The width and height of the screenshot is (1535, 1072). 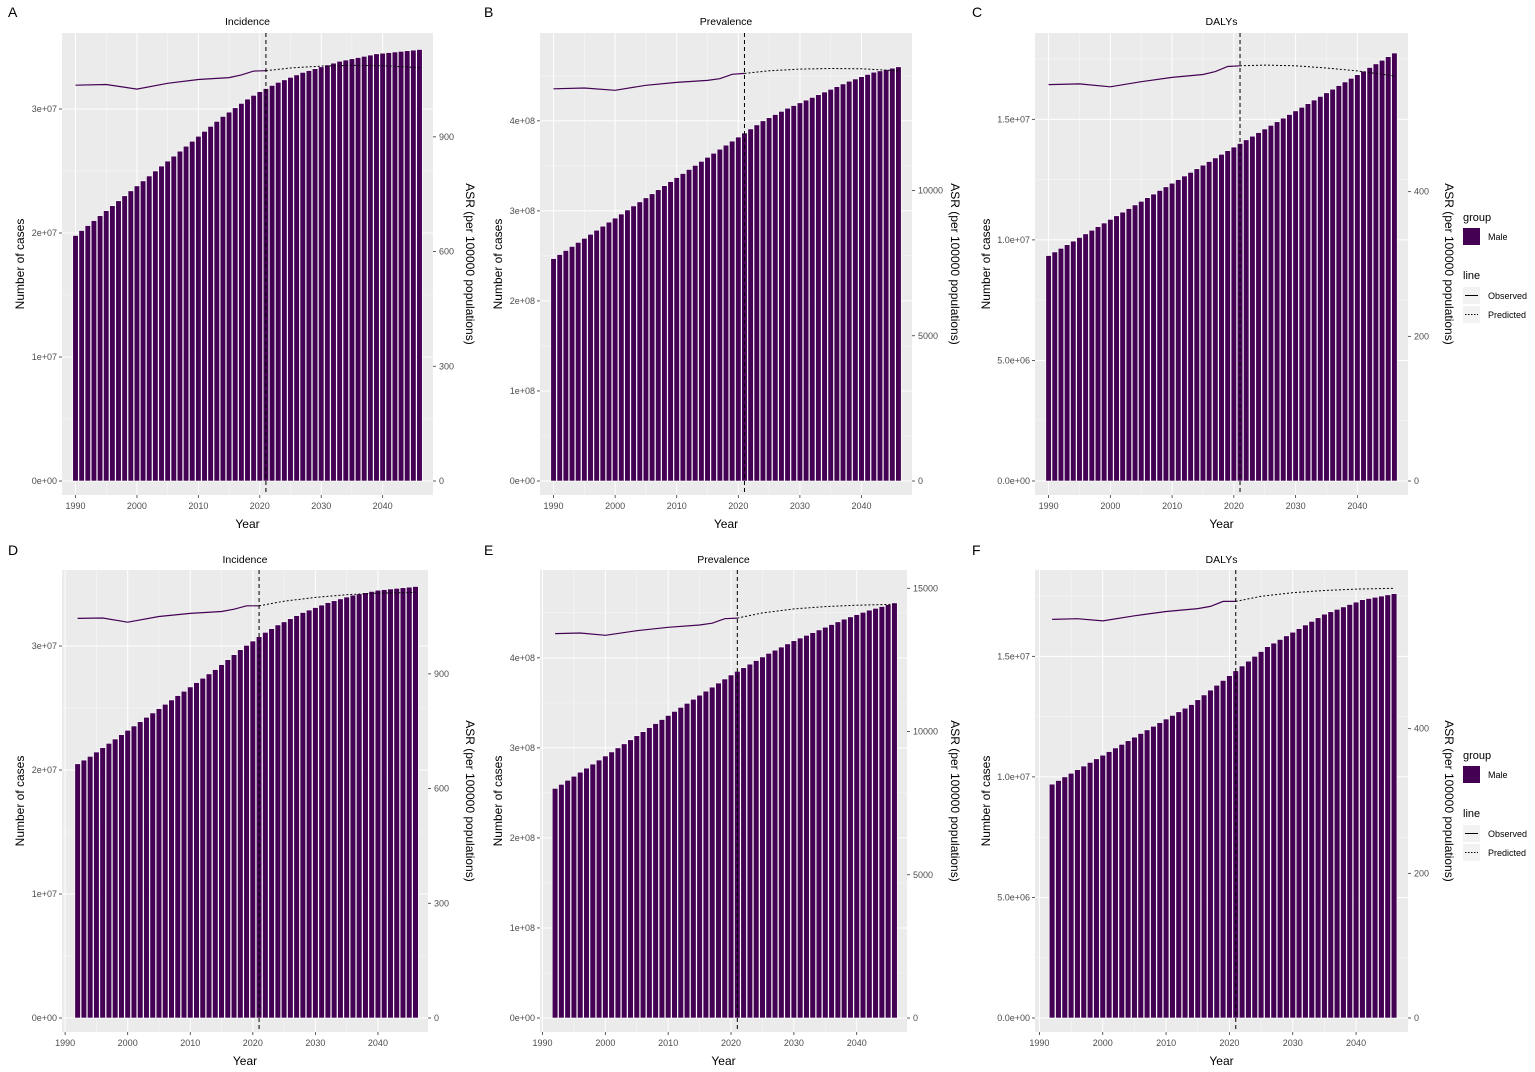 What do you see at coordinates (928, 336) in the screenshot?
I see `y2-tick-label: 5000` at bounding box center [928, 336].